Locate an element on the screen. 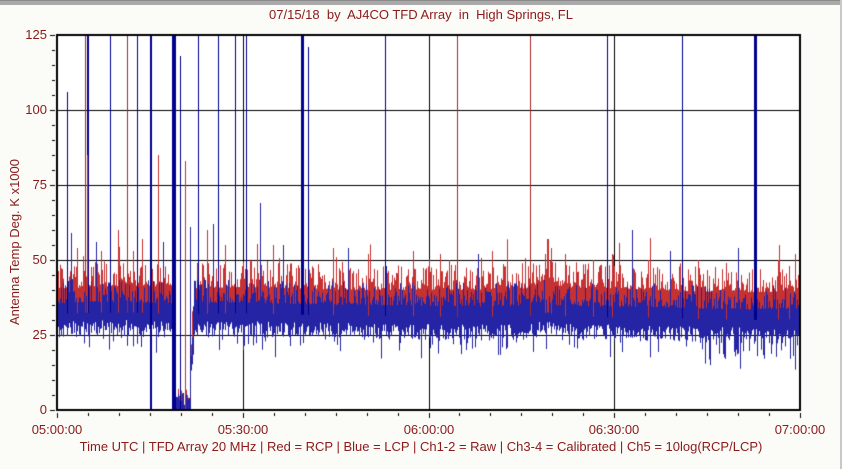 The height and width of the screenshot is (469, 842). x-tick-label-0630: 06:30:00 is located at coordinates (614, 429).